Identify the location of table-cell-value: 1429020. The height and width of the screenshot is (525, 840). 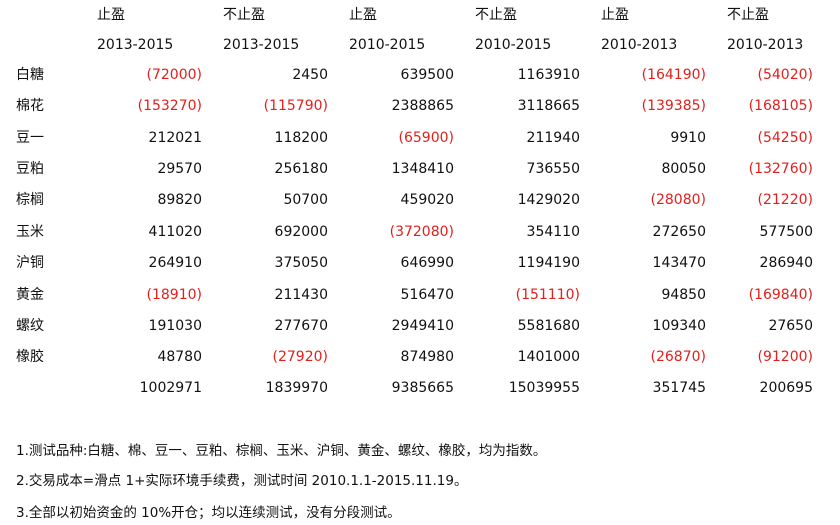
(548, 200).